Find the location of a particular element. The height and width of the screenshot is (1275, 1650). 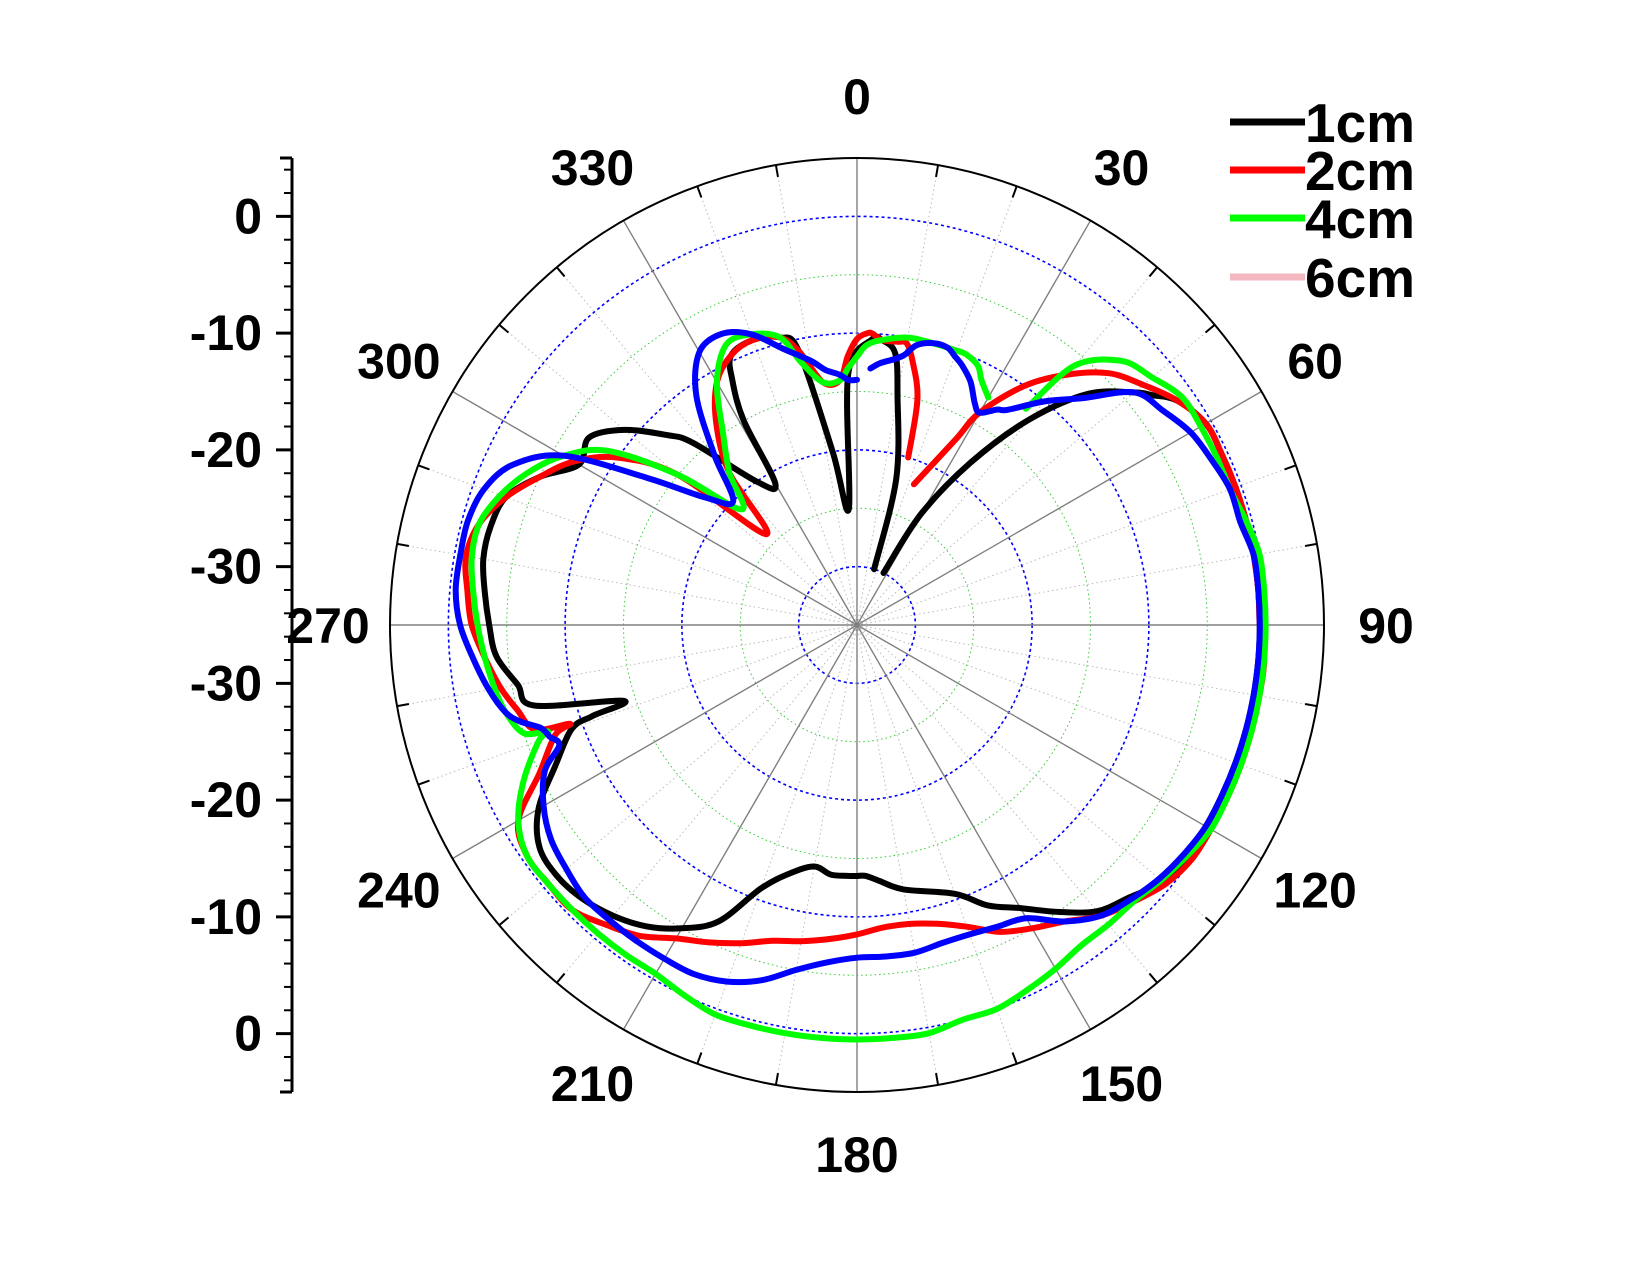

angle-tick-label: 0 is located at coordinates (857, 97).